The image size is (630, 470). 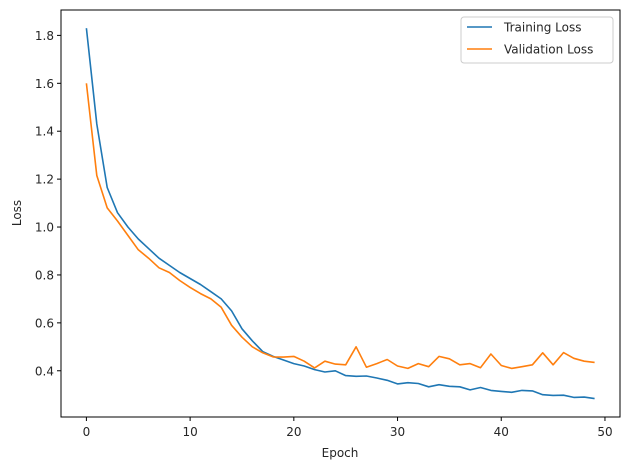 I want to click on legend: Training Loss Validation Loss, so click(x=537, y=40).